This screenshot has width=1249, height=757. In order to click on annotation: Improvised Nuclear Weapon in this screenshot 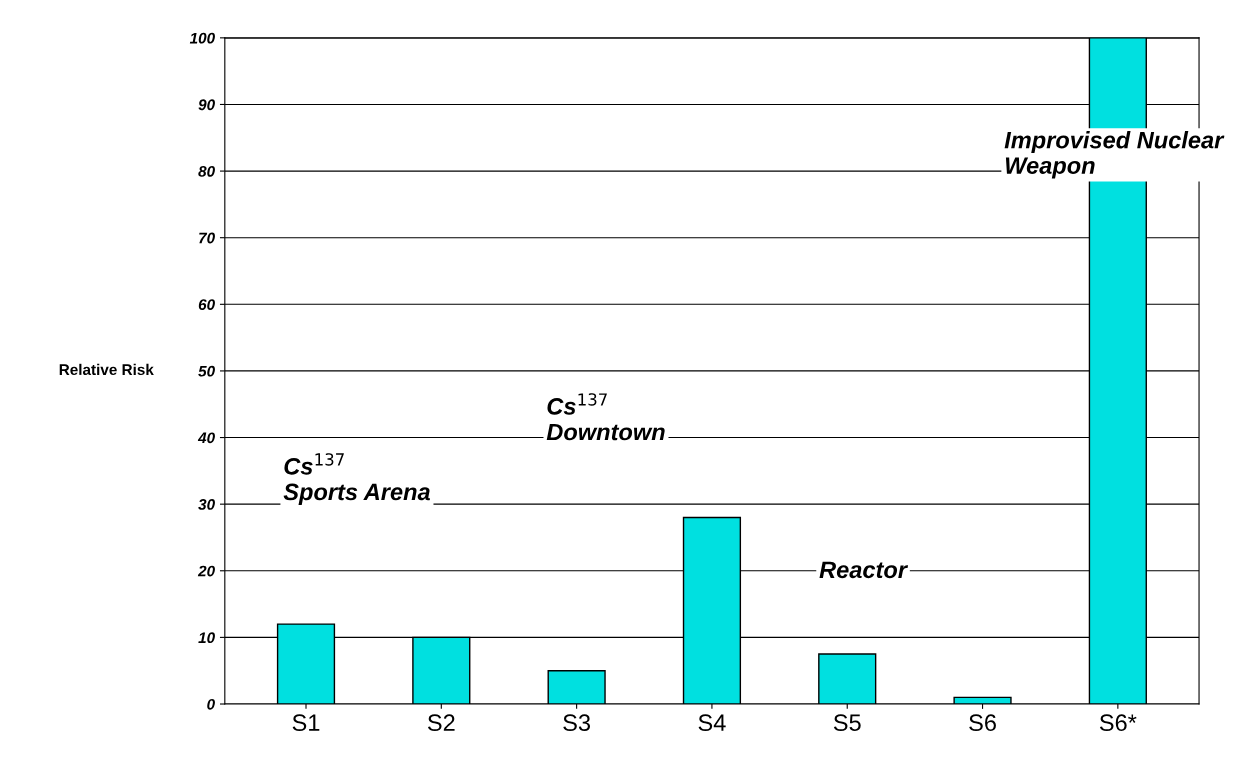, I will do `click(1114, 155)`.